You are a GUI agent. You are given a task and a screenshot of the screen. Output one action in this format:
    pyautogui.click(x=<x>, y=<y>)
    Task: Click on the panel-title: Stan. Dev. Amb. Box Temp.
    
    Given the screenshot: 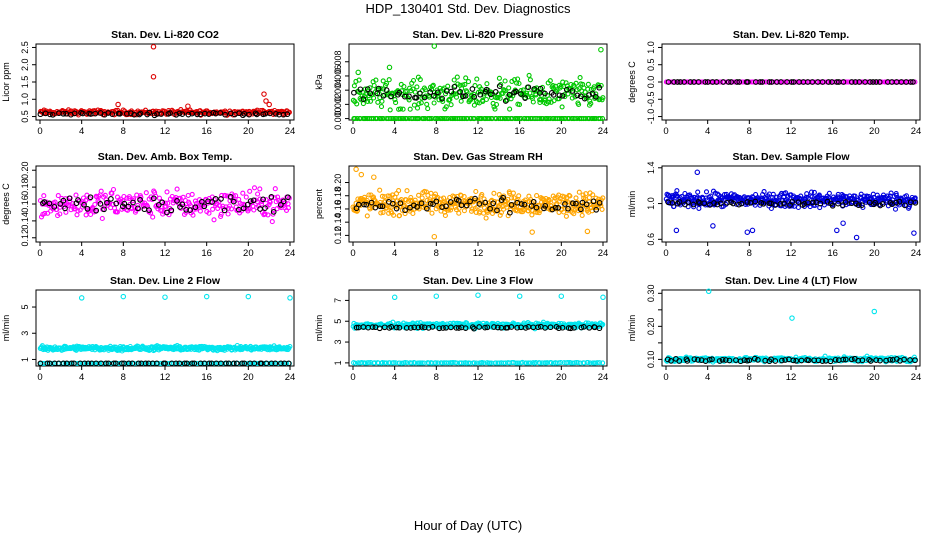 What is the action you would take?
    pyautogui.click(x=165, y=157)
    